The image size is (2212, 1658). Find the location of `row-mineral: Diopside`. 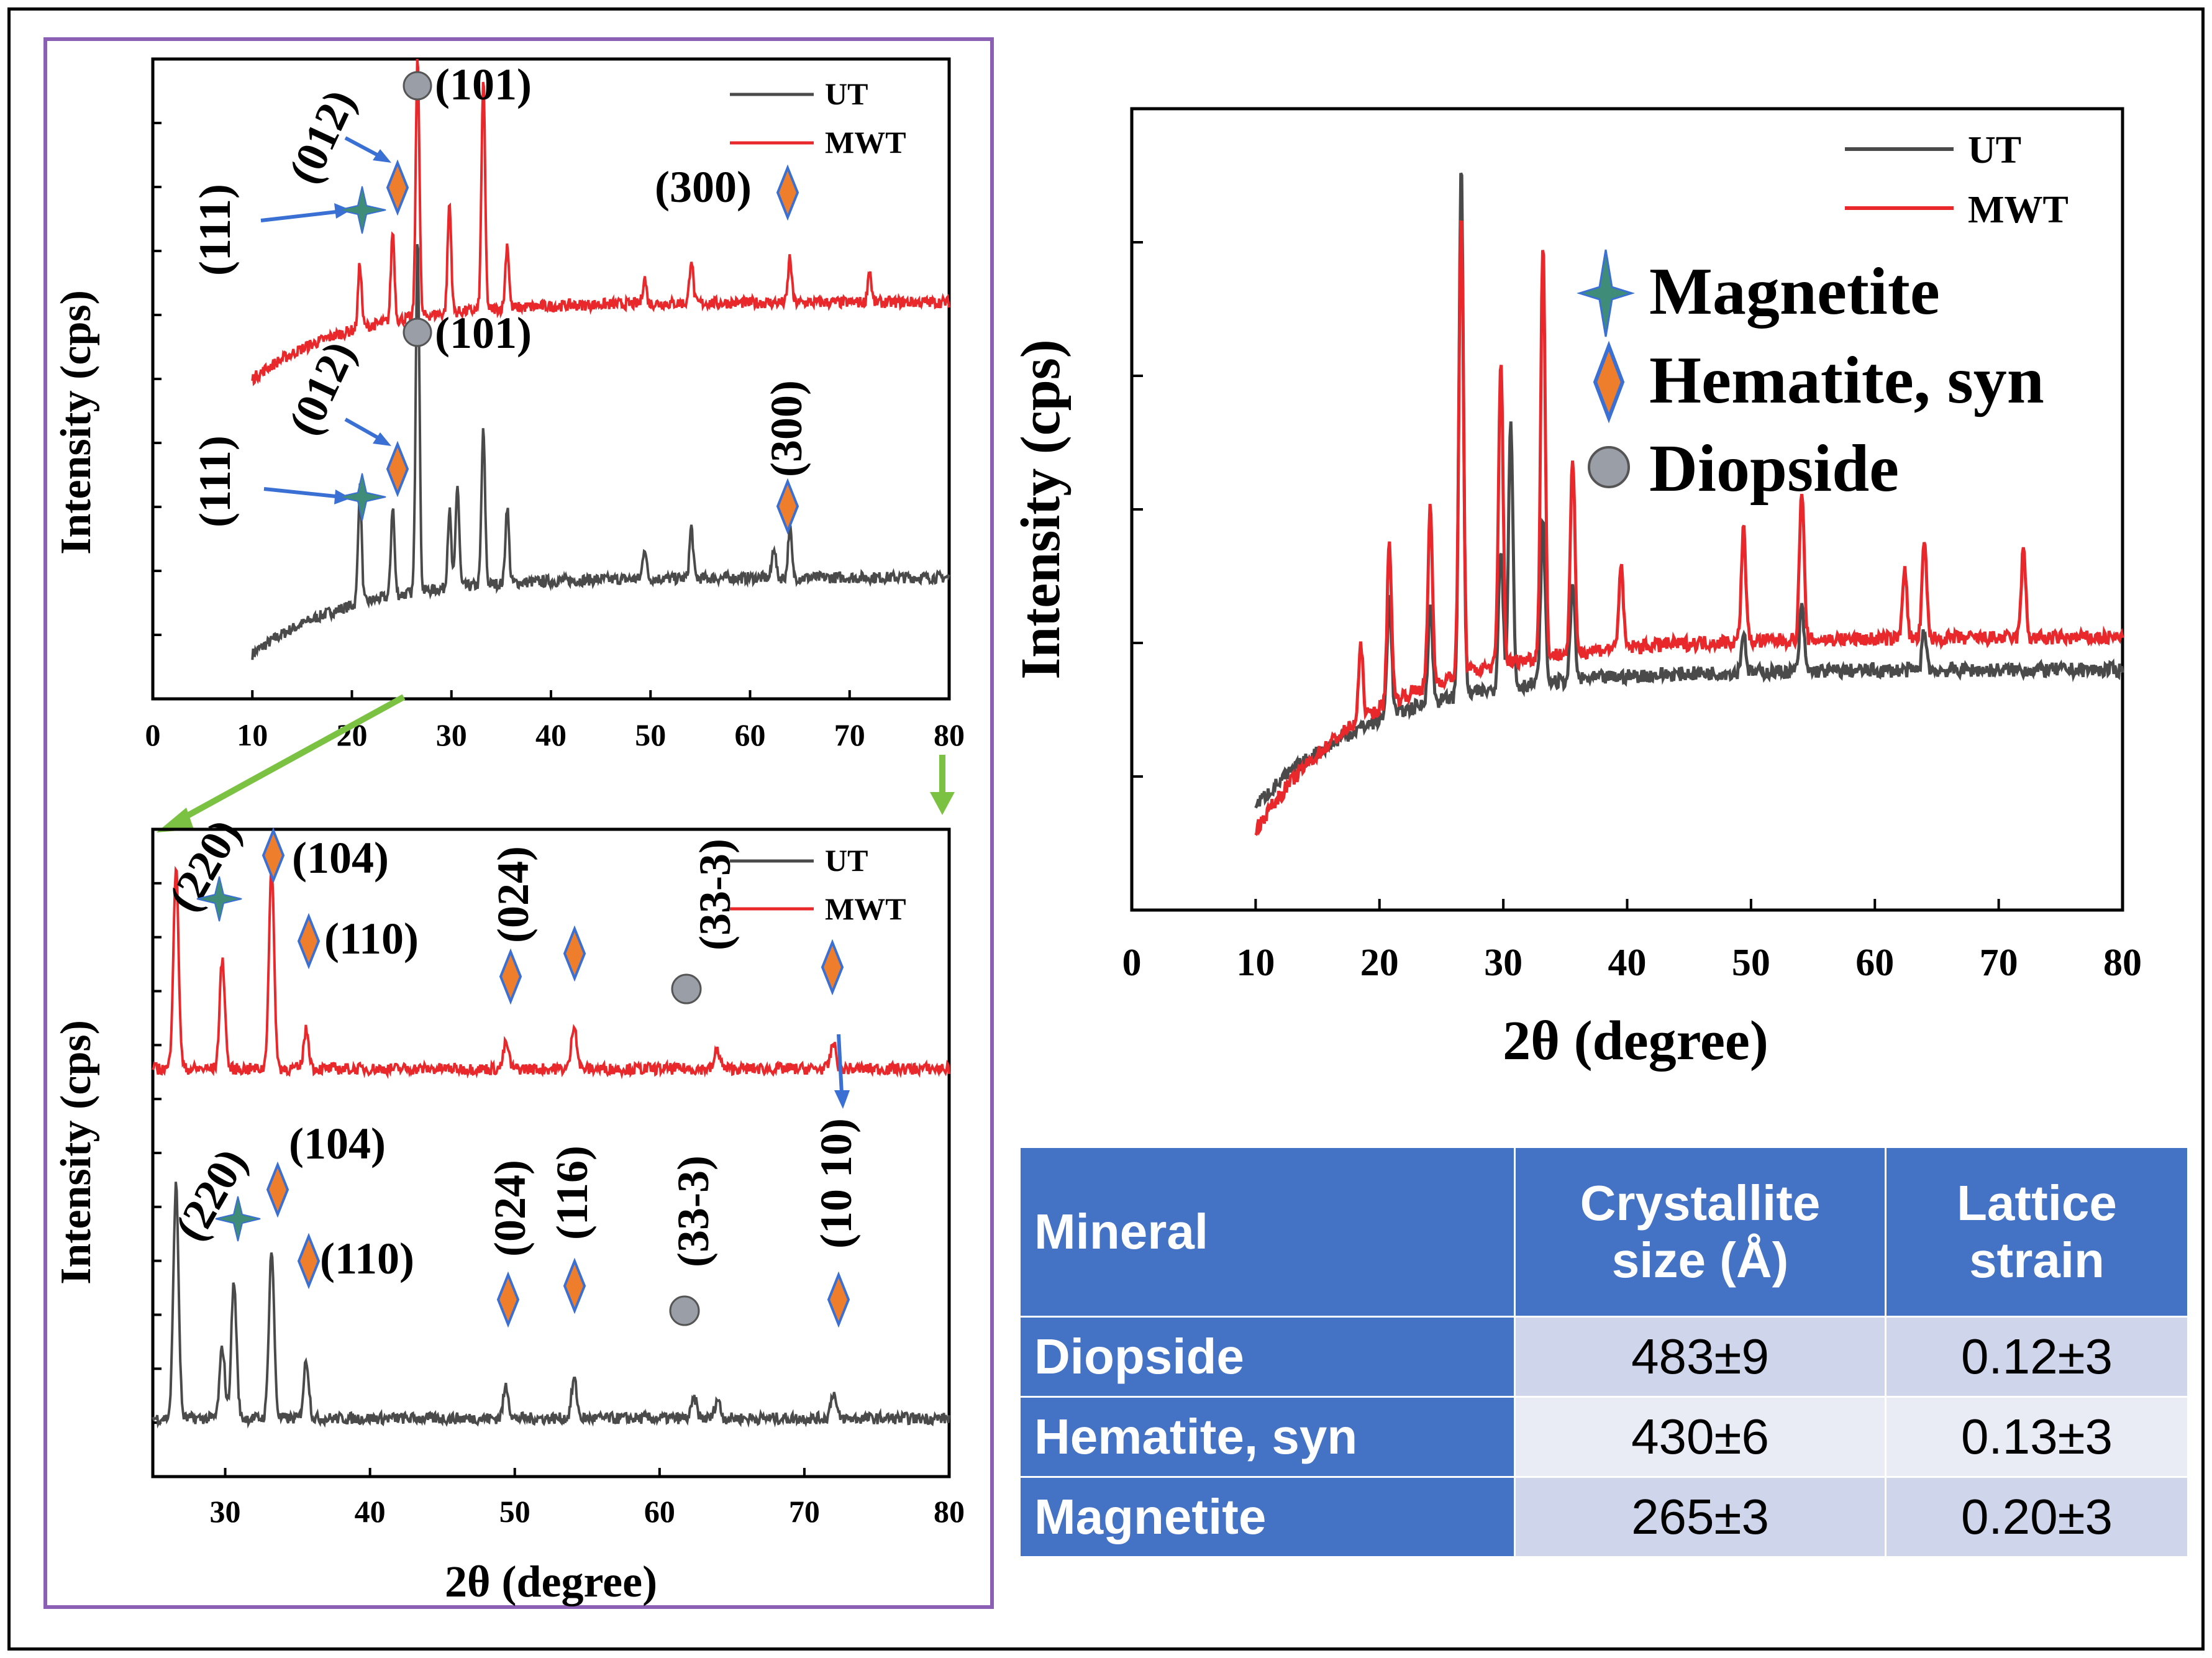

row-mineral: Diopside is located at coordinates (1267, 1357).